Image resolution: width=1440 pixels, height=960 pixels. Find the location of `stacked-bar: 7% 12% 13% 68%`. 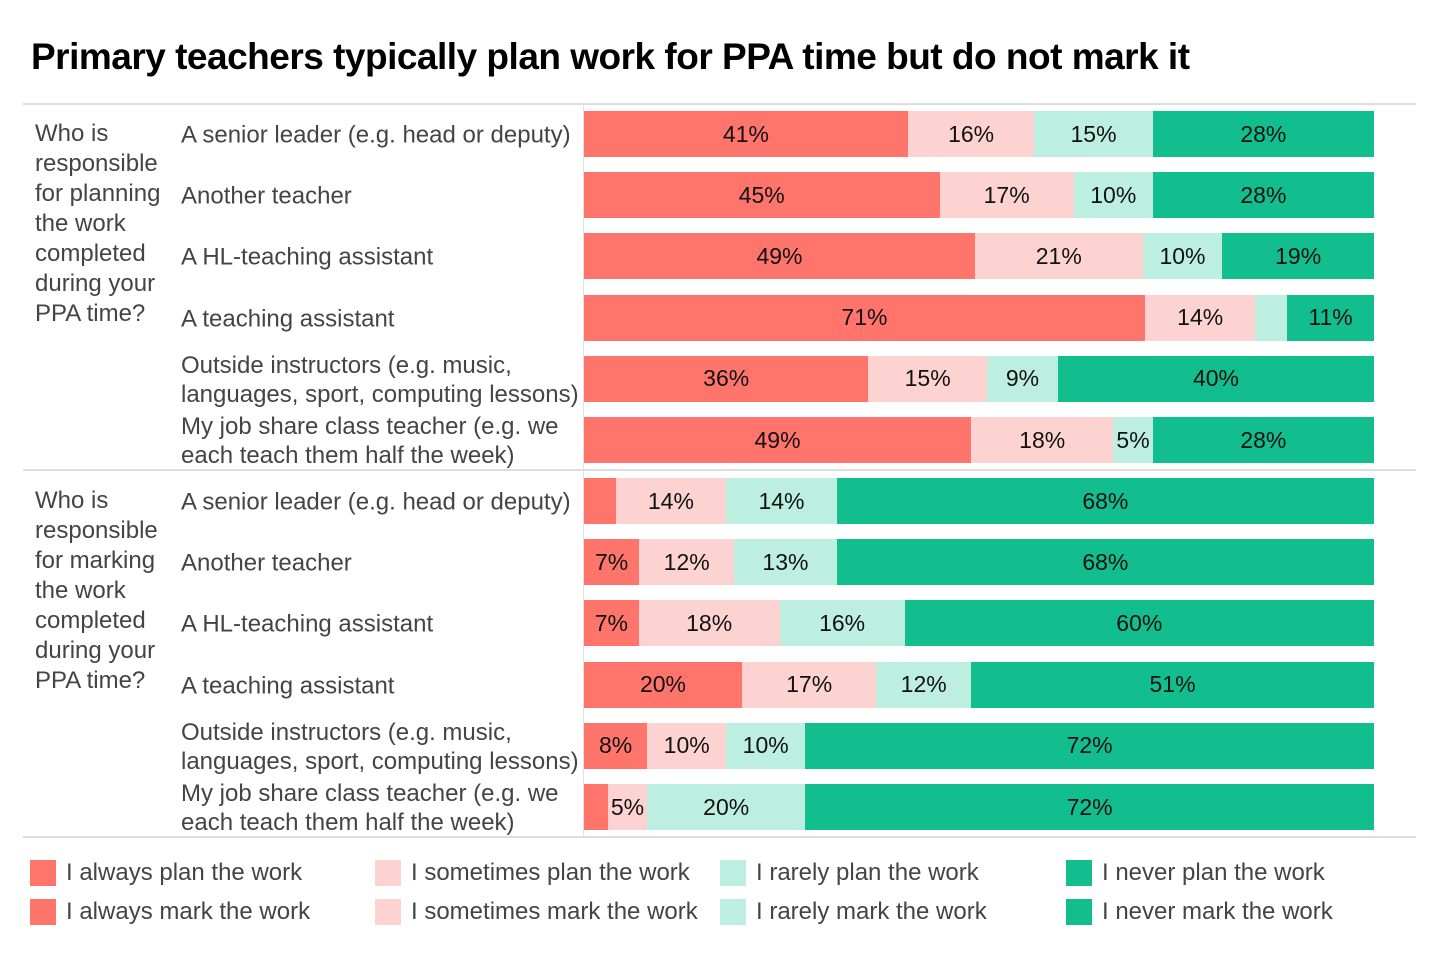

stacked-bar: 7% 12% 13% 68% is located at coordinates (979, 562).